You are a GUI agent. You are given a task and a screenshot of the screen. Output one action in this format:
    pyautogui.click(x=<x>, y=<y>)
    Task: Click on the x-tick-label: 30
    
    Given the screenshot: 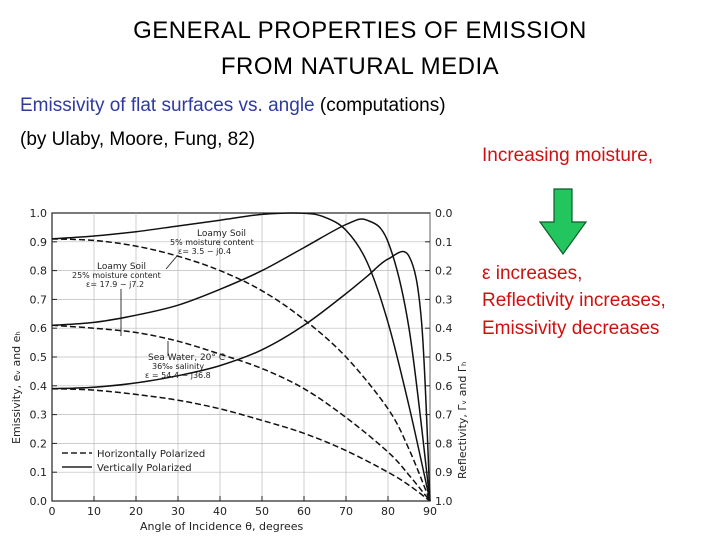 What is the action you would take?
    pyautogui.click(x=178, y=511)
    